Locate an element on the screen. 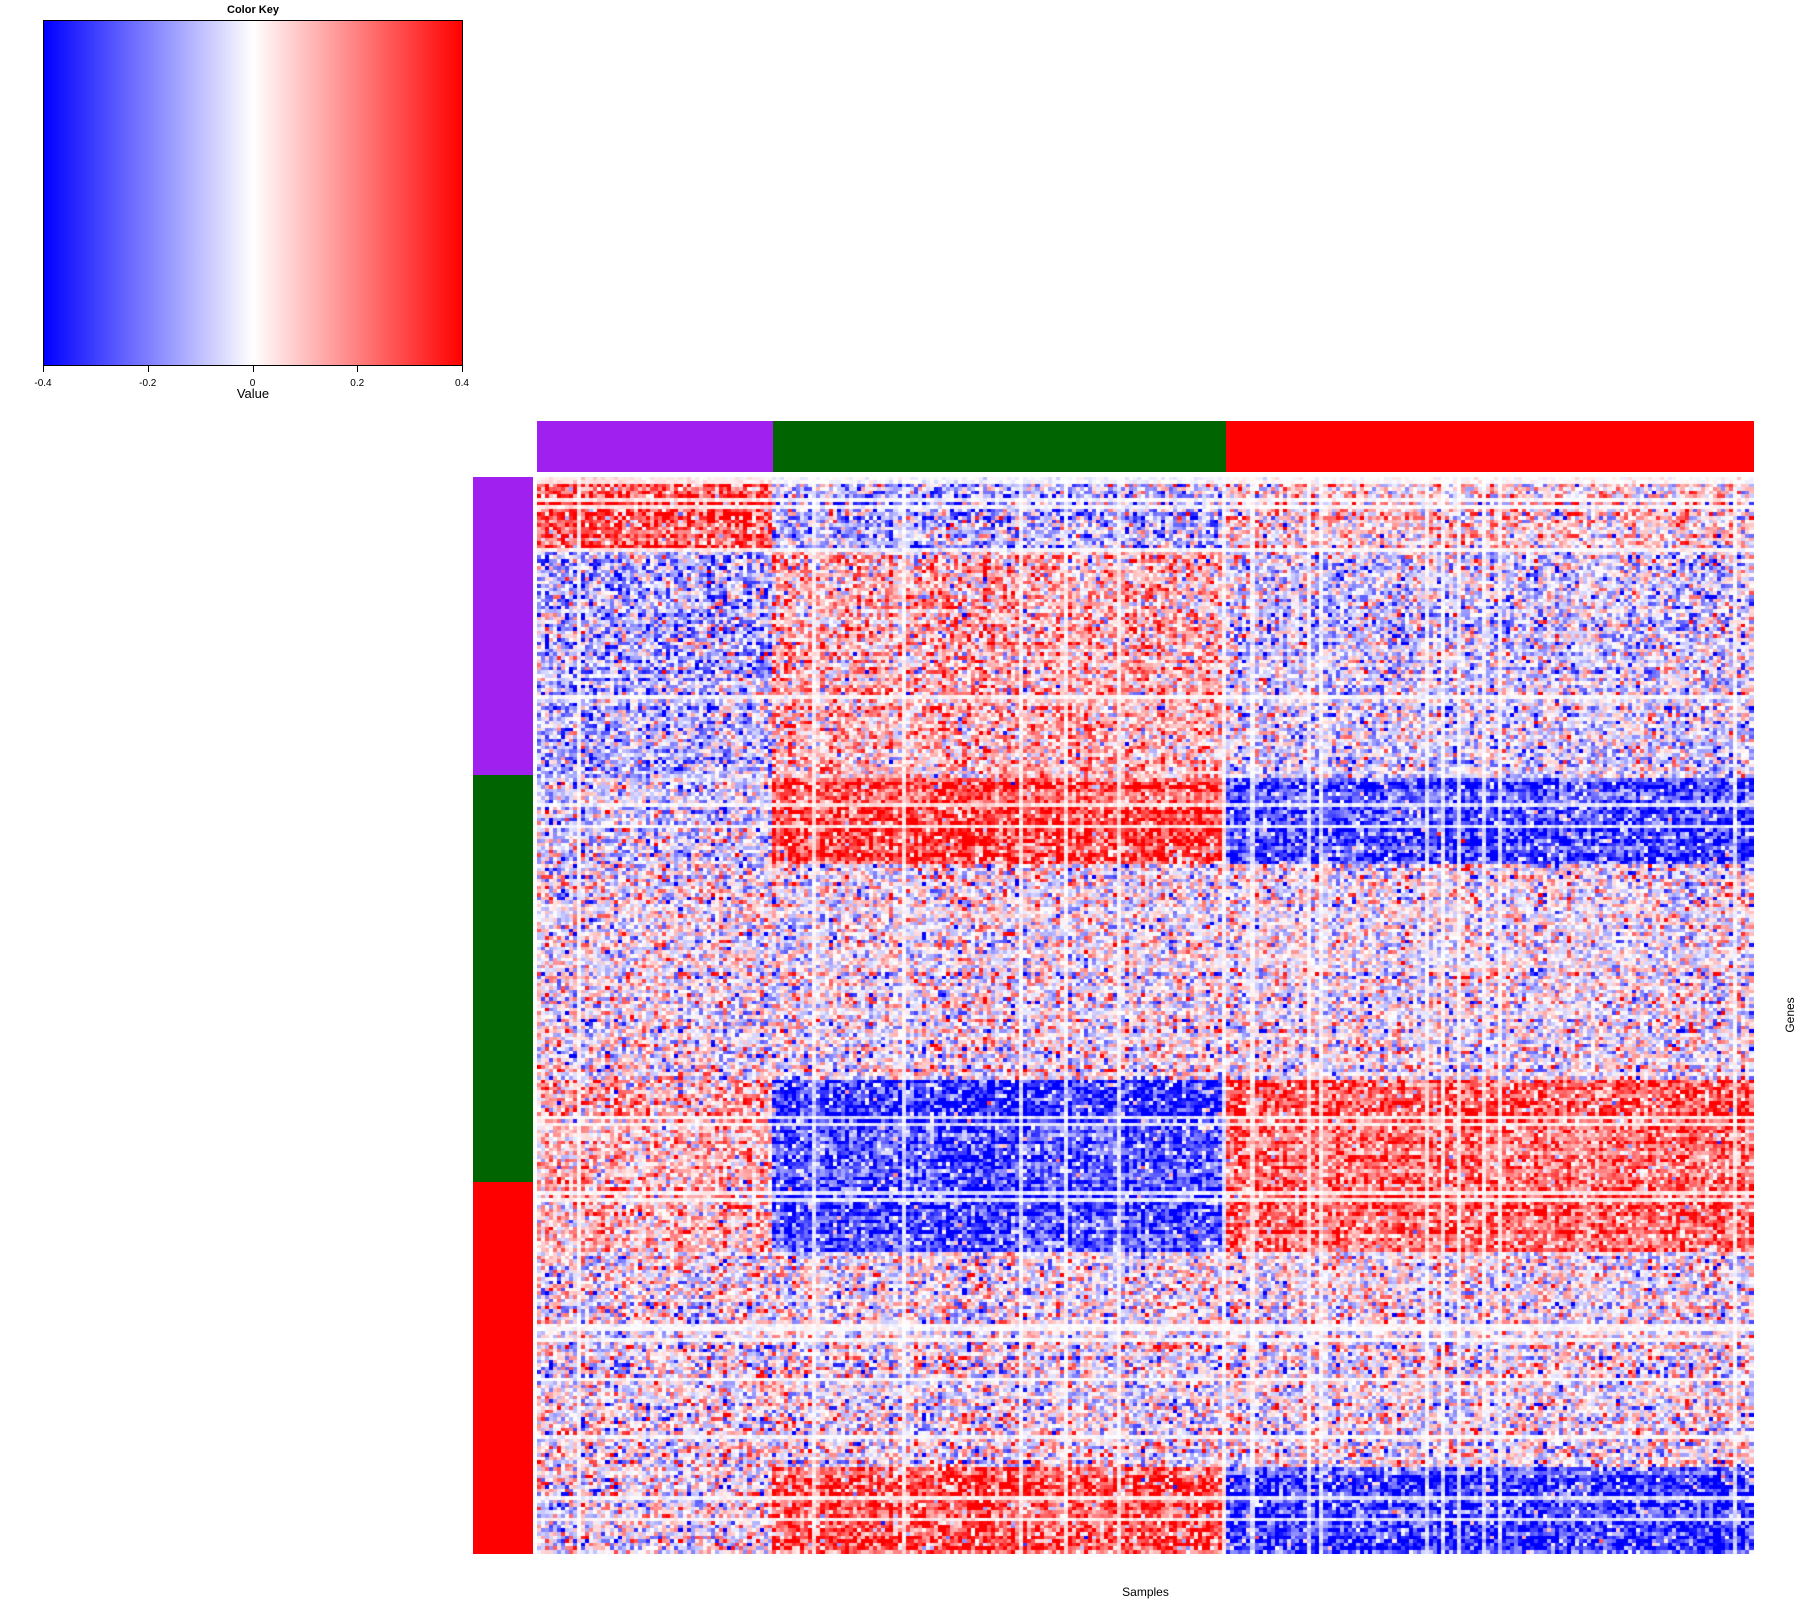 Image resolution: width=1800 pixels, height=1600 pixels. row-side-colors is located at coordinates (503, 1015).